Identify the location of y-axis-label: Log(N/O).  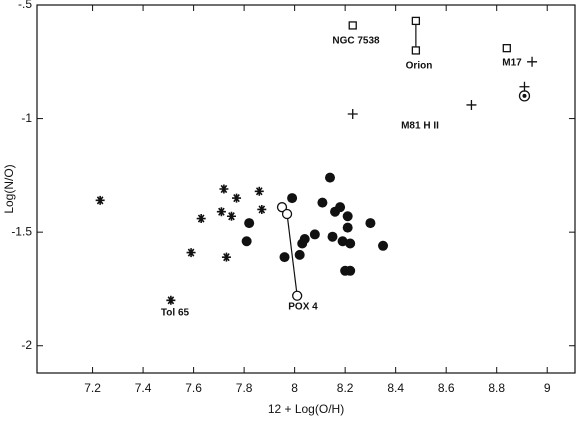
(9, 188).